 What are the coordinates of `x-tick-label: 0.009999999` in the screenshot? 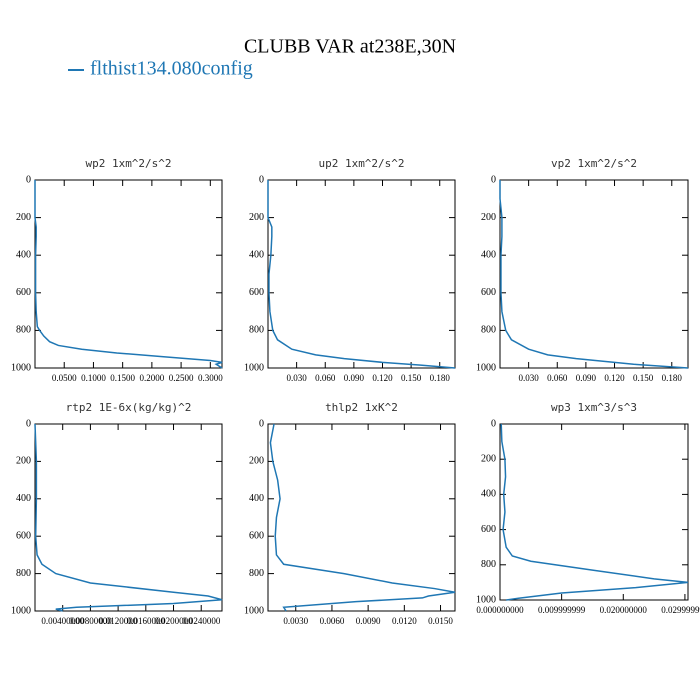 It's located at (562, 610).